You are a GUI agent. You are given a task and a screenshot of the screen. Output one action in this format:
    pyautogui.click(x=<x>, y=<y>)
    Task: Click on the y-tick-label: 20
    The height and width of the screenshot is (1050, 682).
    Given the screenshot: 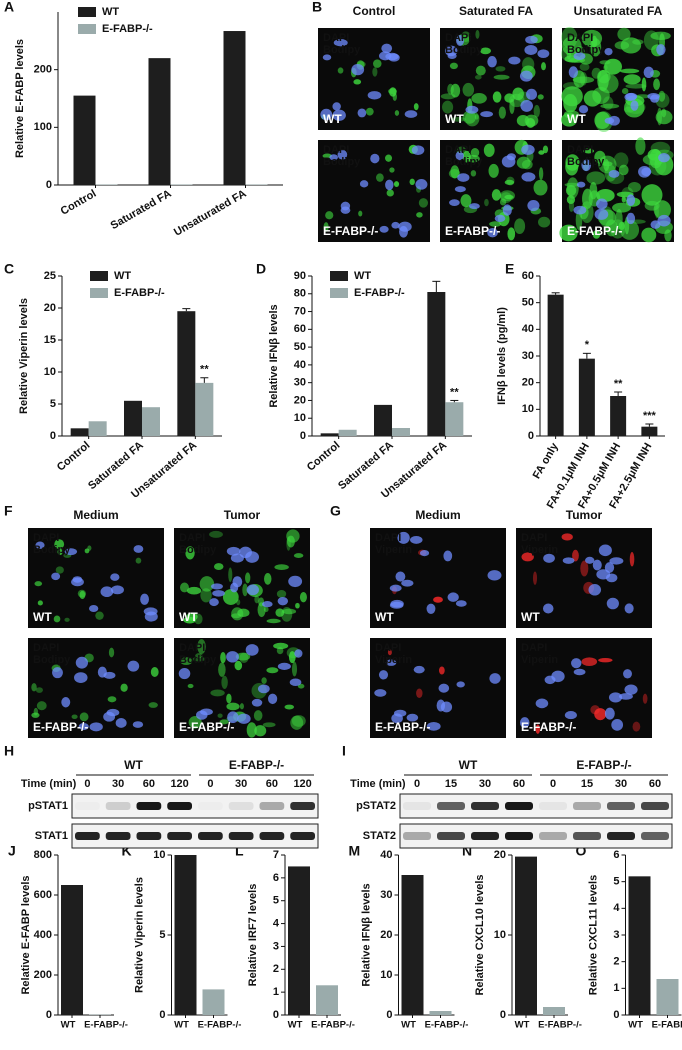 What is the action you would take?
    pyautogui.click(x=500, y=855)
    